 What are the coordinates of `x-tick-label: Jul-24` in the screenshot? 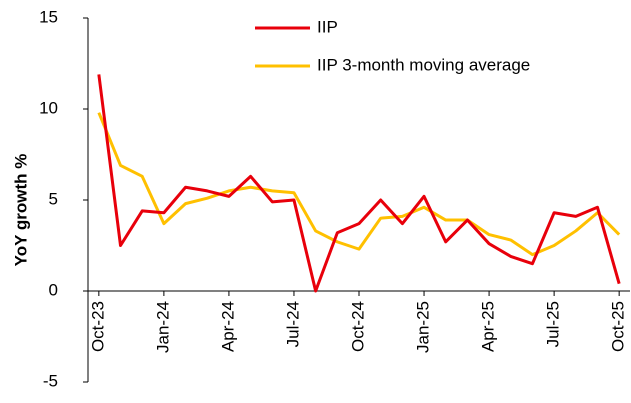 It's located at (292, 324).